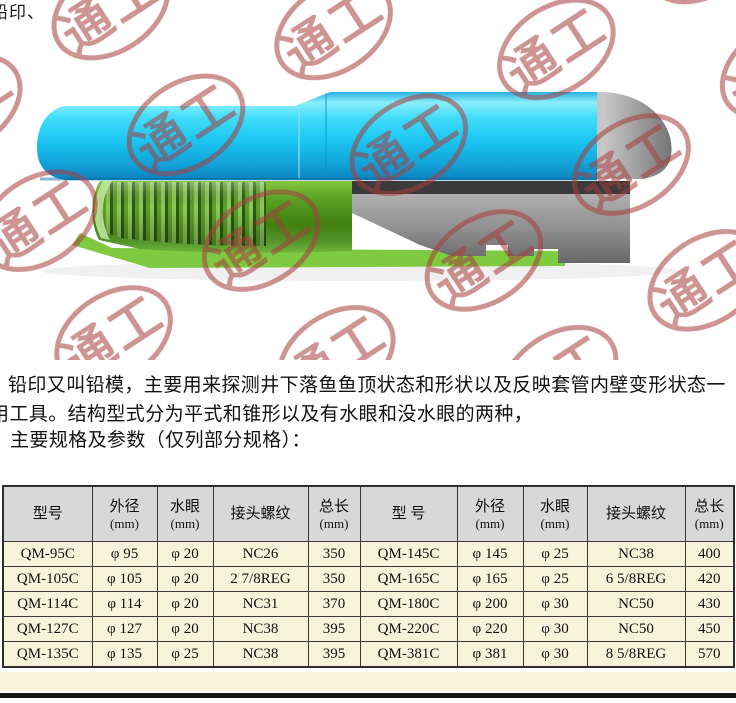  I want to click on table-cell: QM-114C, so click(47, 604).